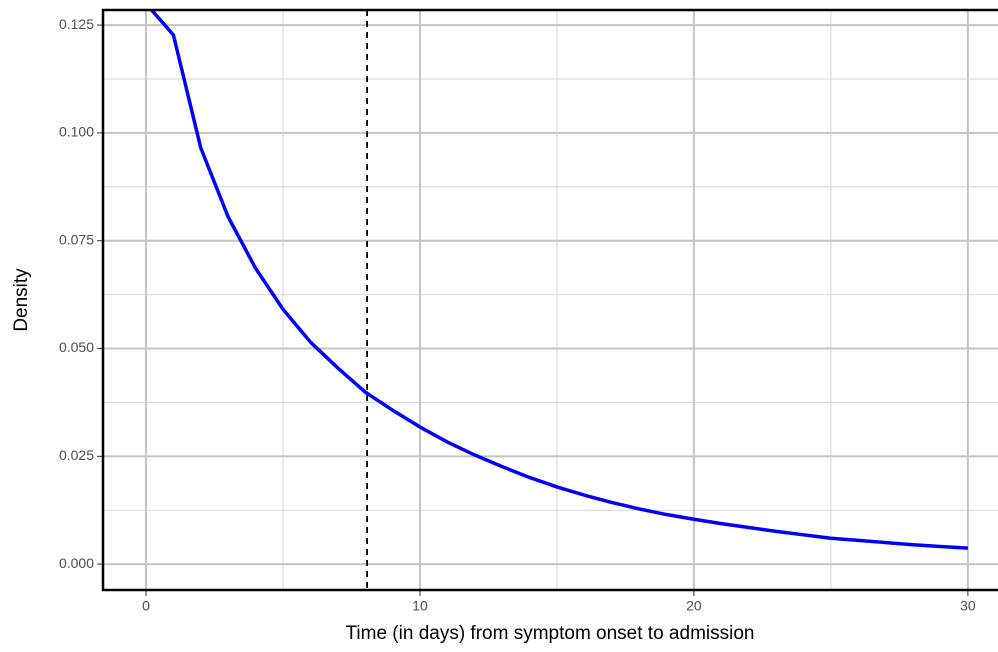 Image resolution: width=998 pixels, height=652 pixels. What do you see at coordinates (146, 606) in the screenshot?
I see `x-tick-label: 0` at bounding box center [146, 606].